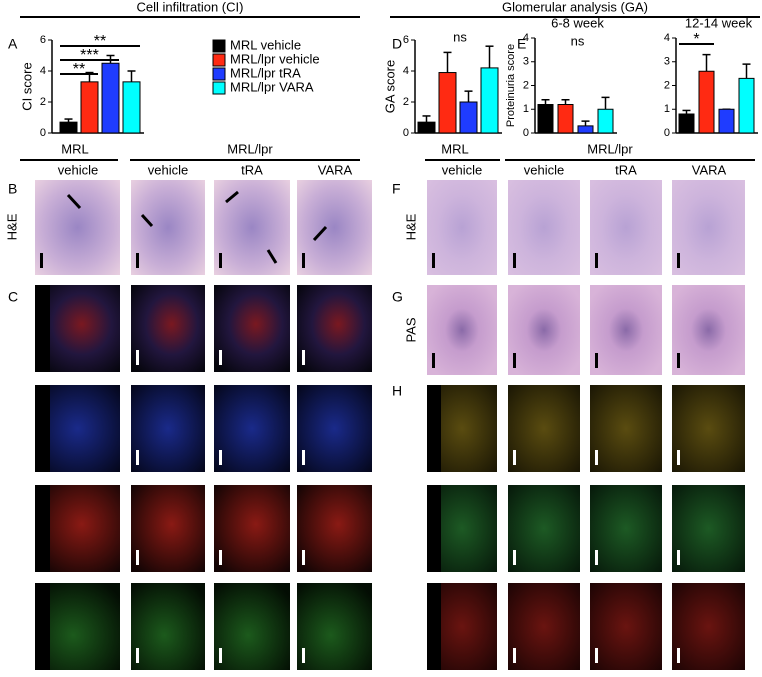 The image size is (762, 677). Describe the element at coordinates (511, 85) in the screenshot. I see `y-axis-label: Proteinuria score` at that location.